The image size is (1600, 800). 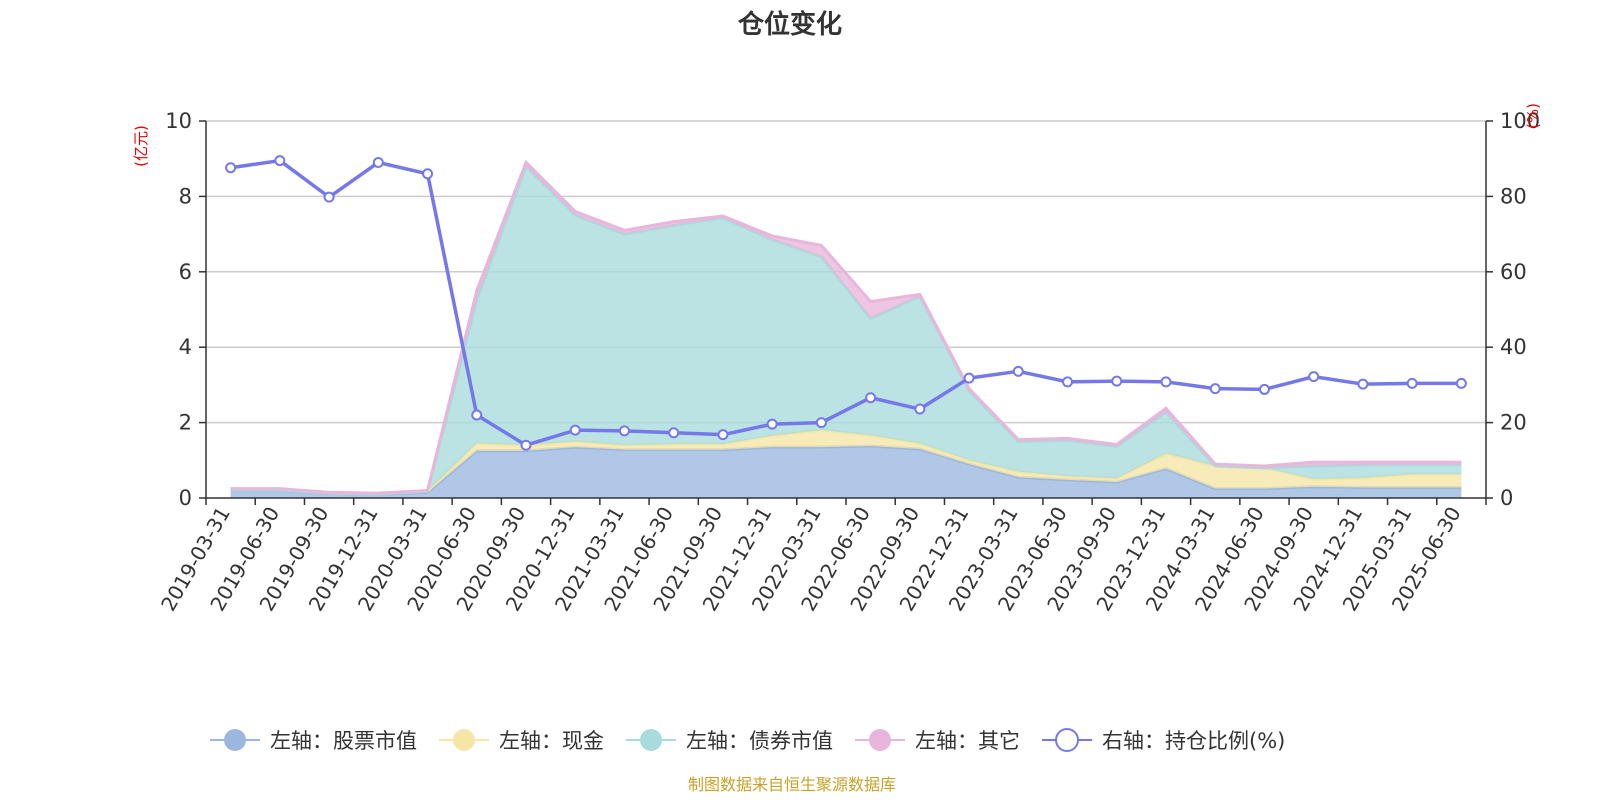 I want to click on legend-item: 右轴：持仓比例(%), so click(x=1163, y=740).